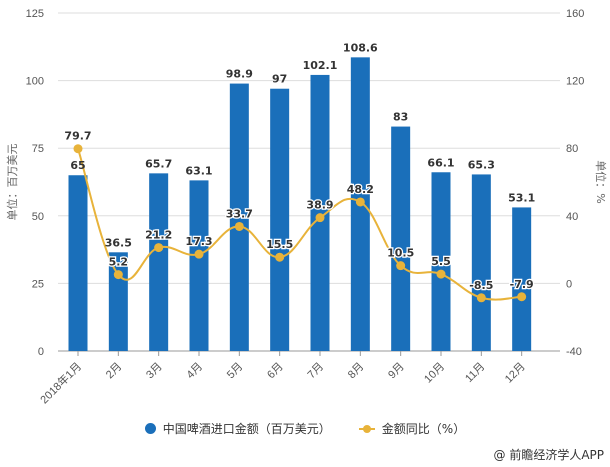 The width and height of the screenshot is (610, 467). What do you see at coordinates (575, 183) in the screenshot?
I see `right-axis-ticks: -40 0 40 80 120 160` at bounding box center [575, 183].